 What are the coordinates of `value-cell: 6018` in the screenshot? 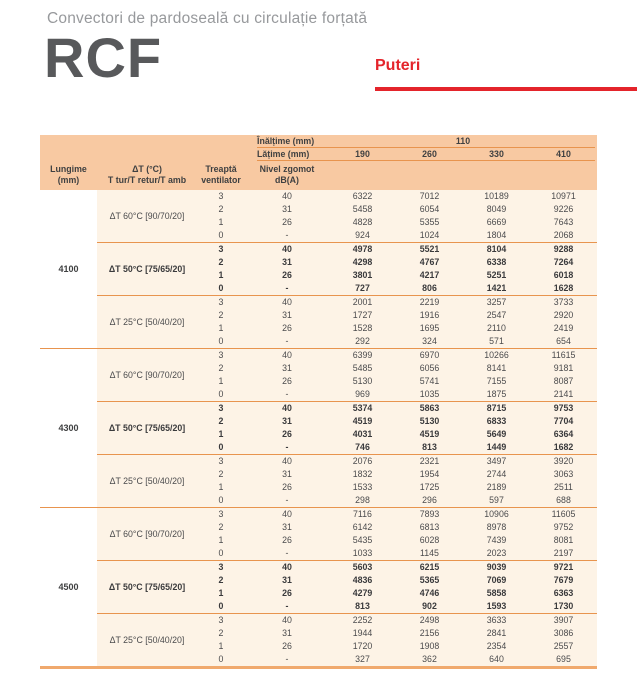 It's located at (563, 275).